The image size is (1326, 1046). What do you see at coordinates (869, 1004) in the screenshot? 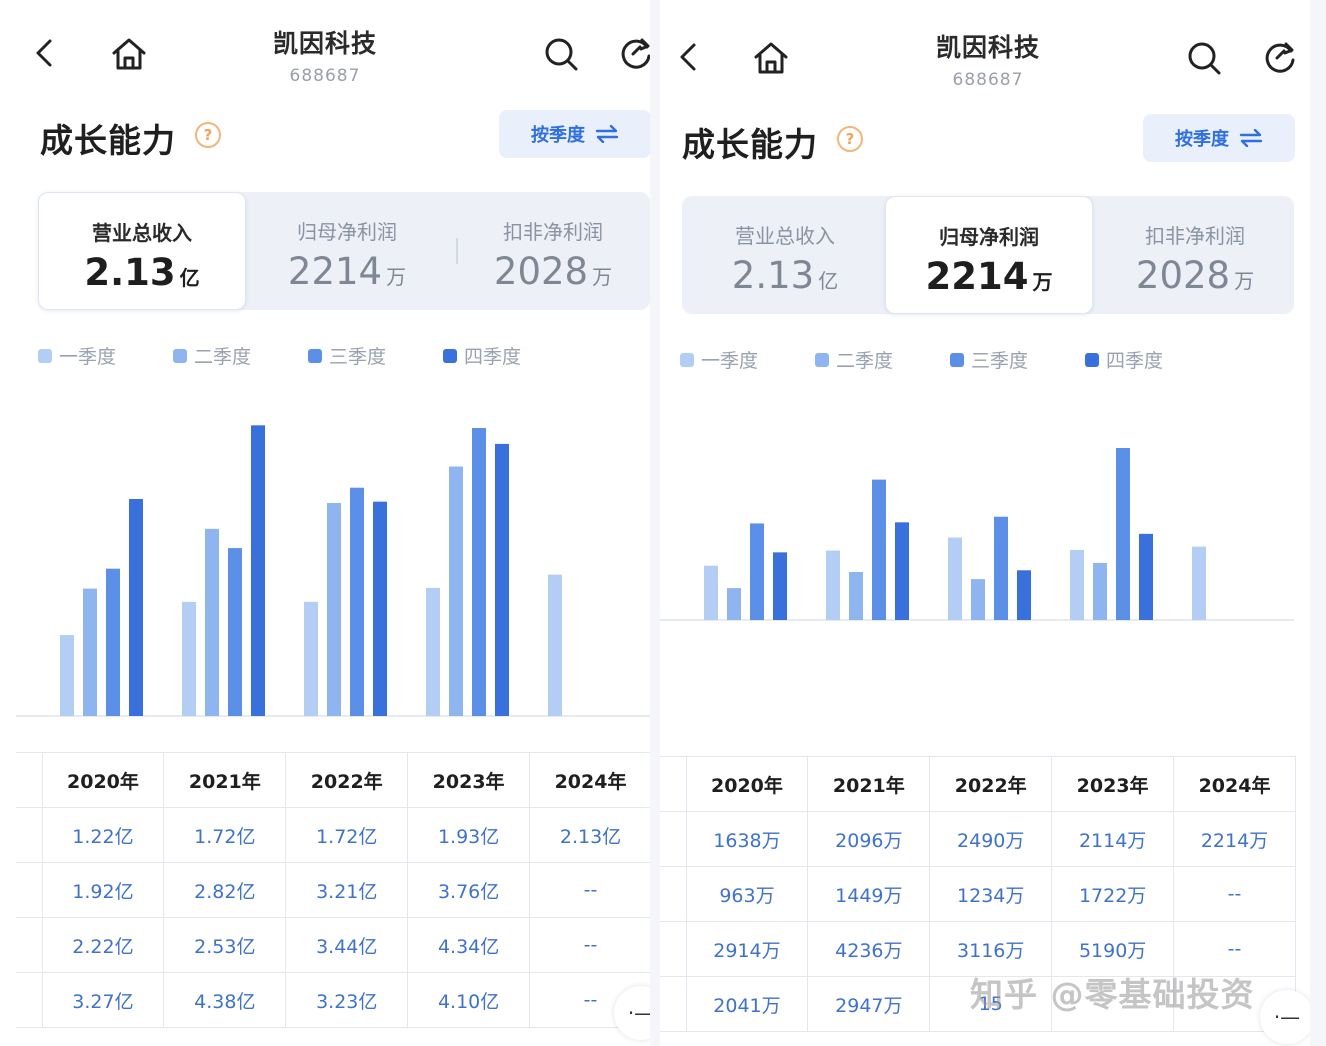
I see `table-cell: 2947万` at bounding box center [869, 1004].